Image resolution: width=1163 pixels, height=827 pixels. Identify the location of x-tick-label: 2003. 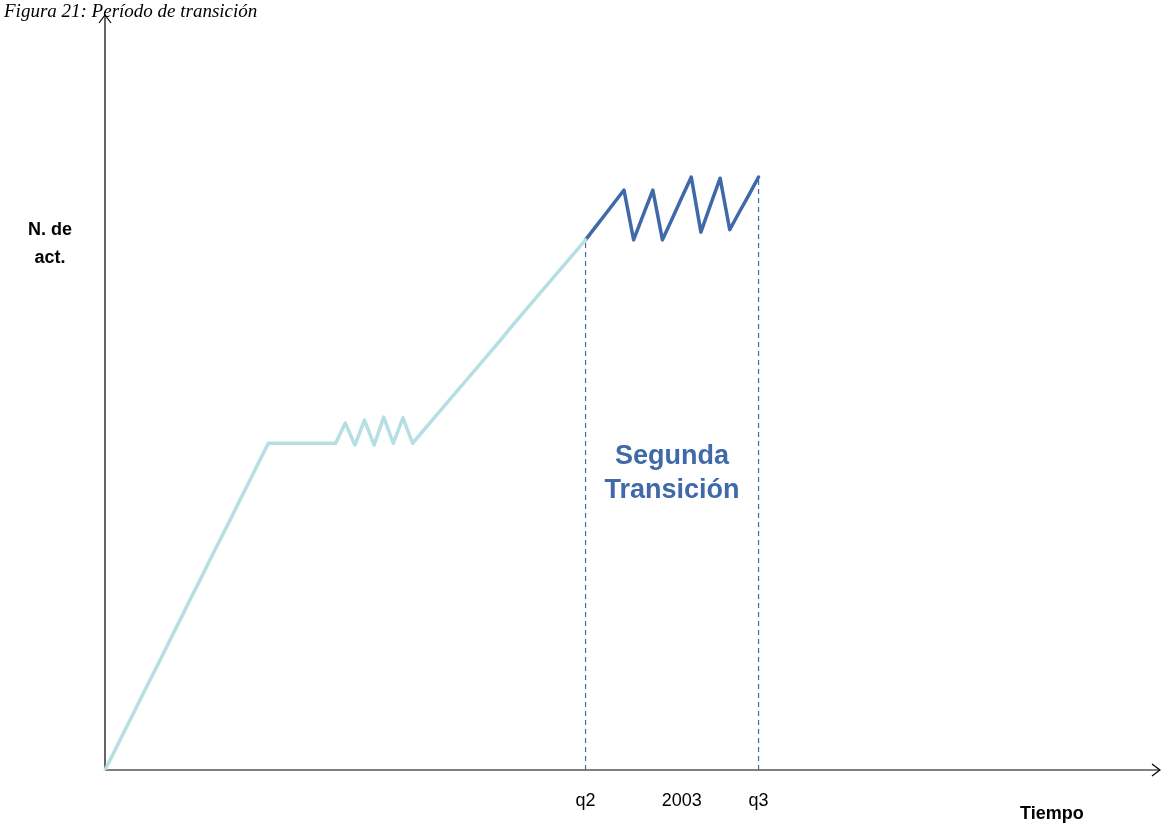
(681, 799).